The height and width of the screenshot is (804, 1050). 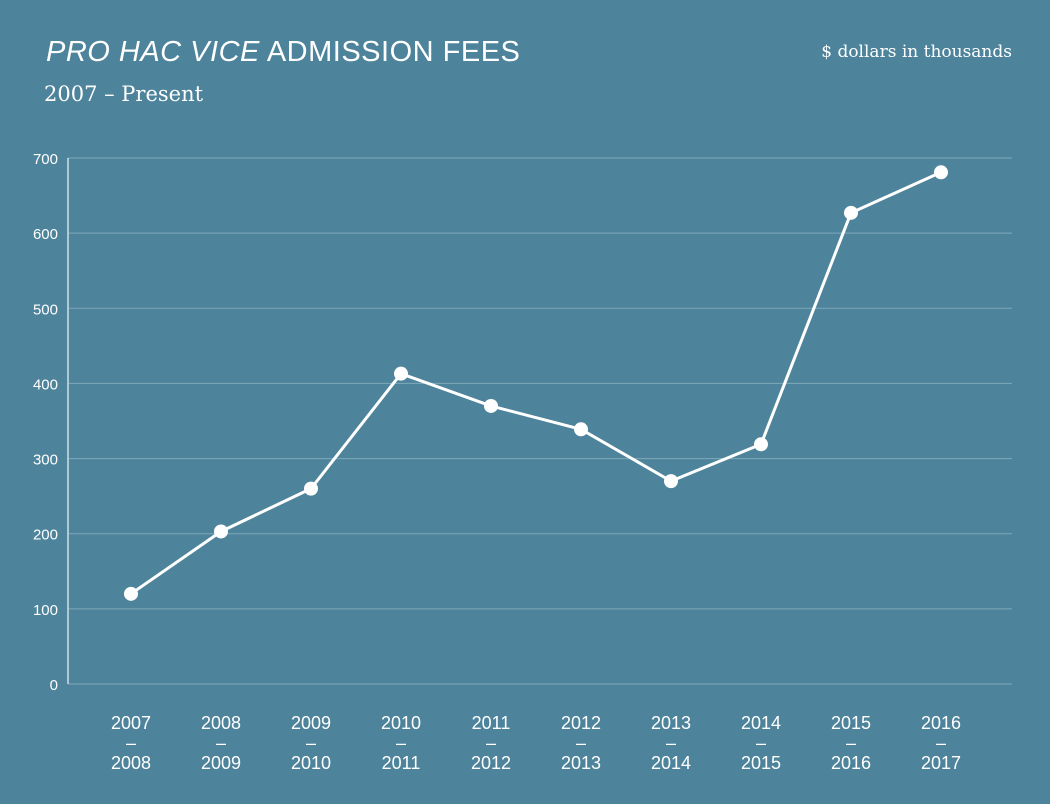 I want to click on y-tick-label: 300, so click(x=45, y=460).